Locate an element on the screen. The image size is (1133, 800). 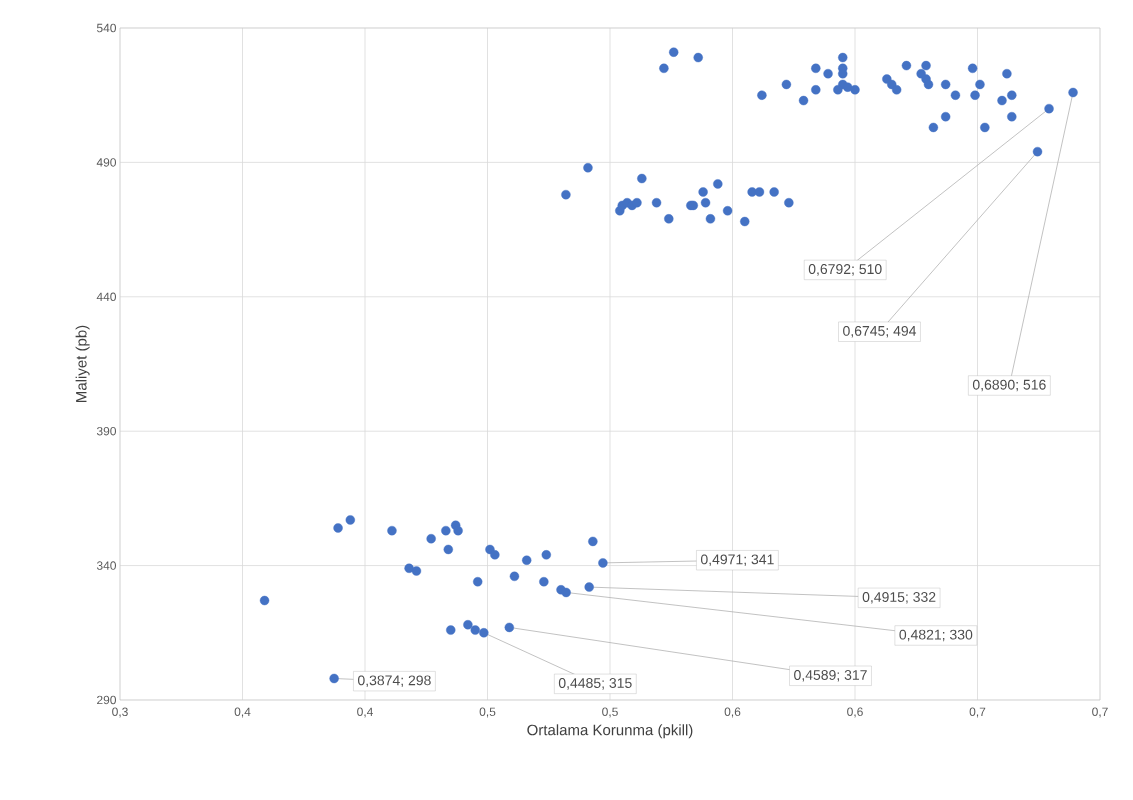
annotation: 0,6890; 516 is located at coordinates (1009, 385).